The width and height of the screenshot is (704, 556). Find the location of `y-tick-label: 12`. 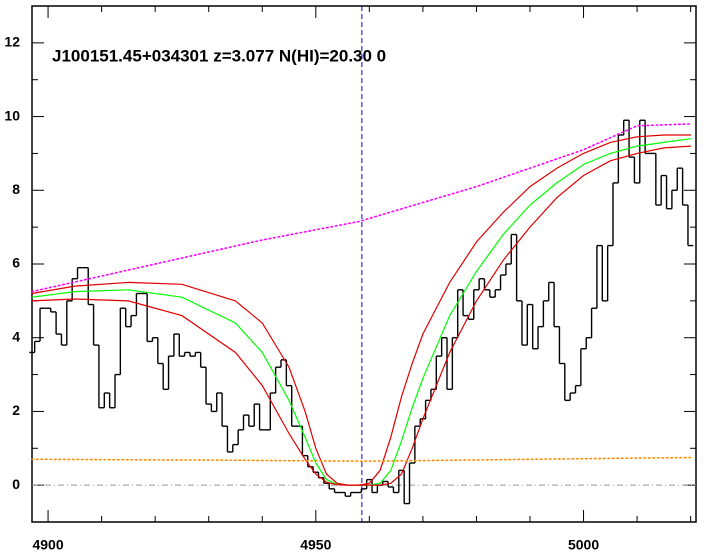

y-tick-label: 12 is located at coordinates (12, 42).